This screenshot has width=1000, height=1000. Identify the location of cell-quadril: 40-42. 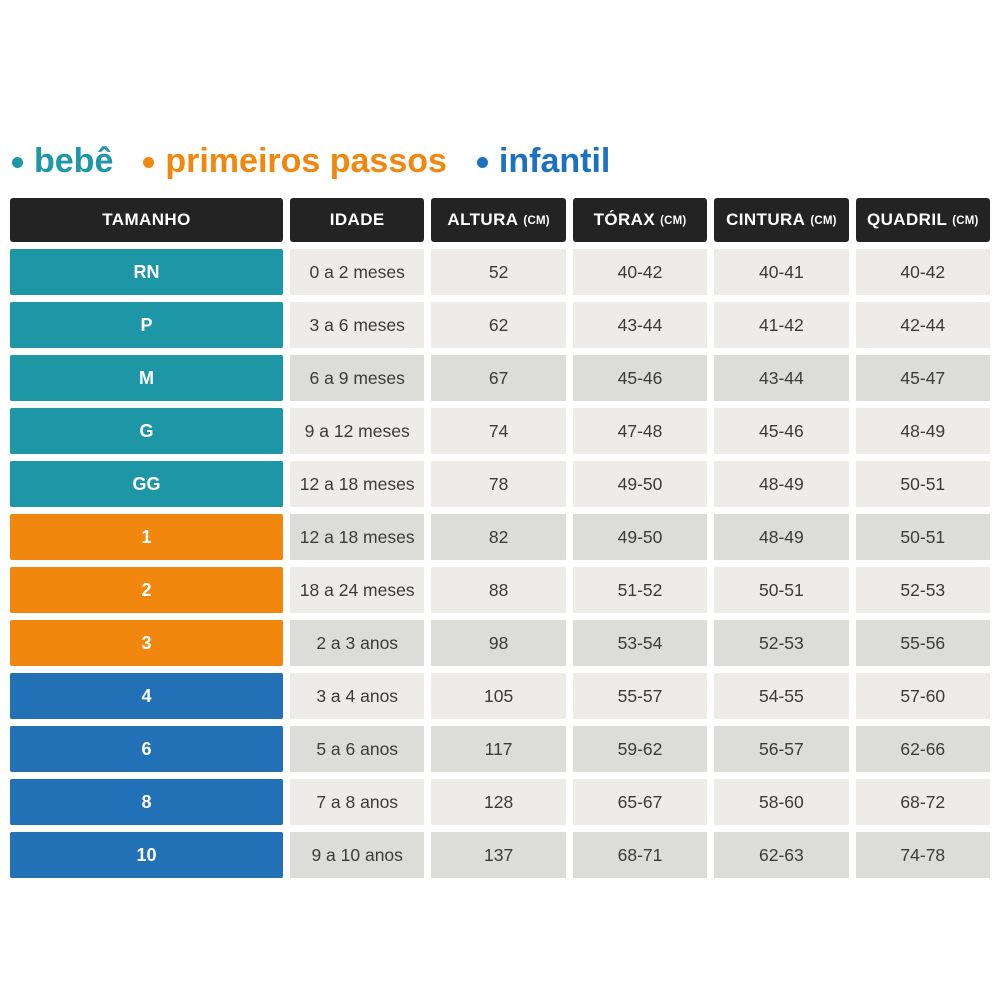
(922, 272).